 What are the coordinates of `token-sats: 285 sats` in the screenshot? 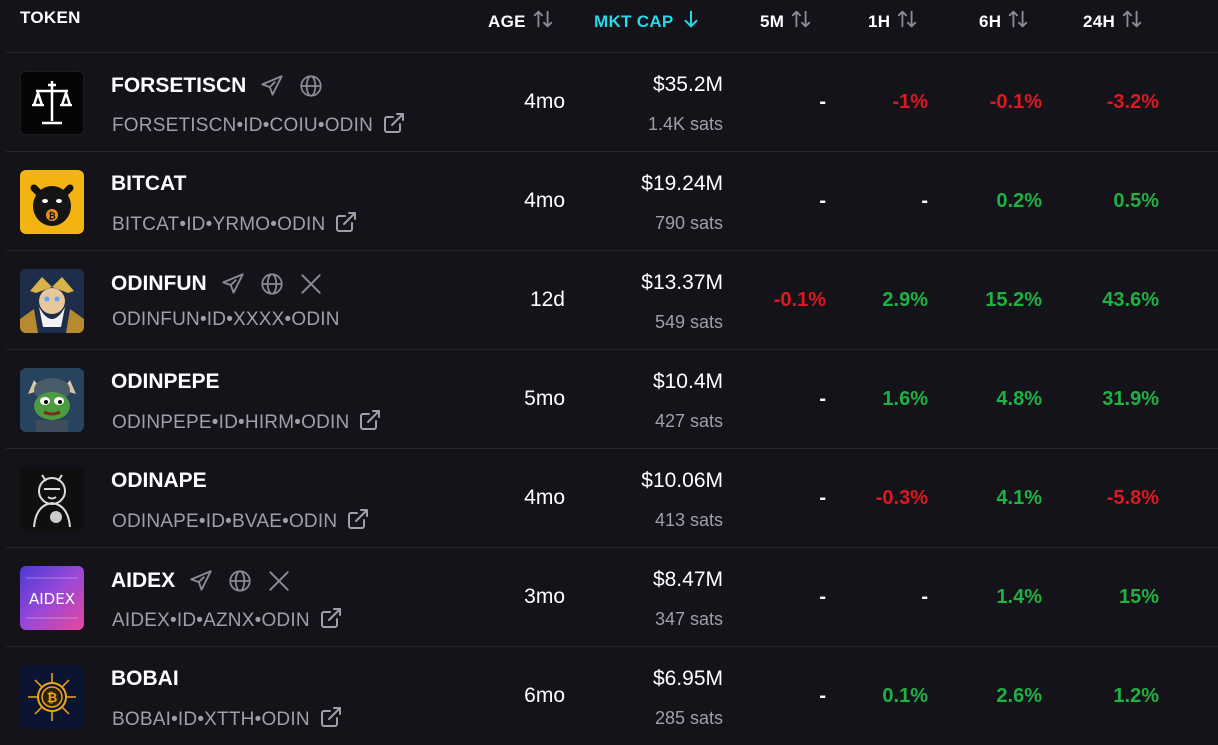 It's located at (688, 718).